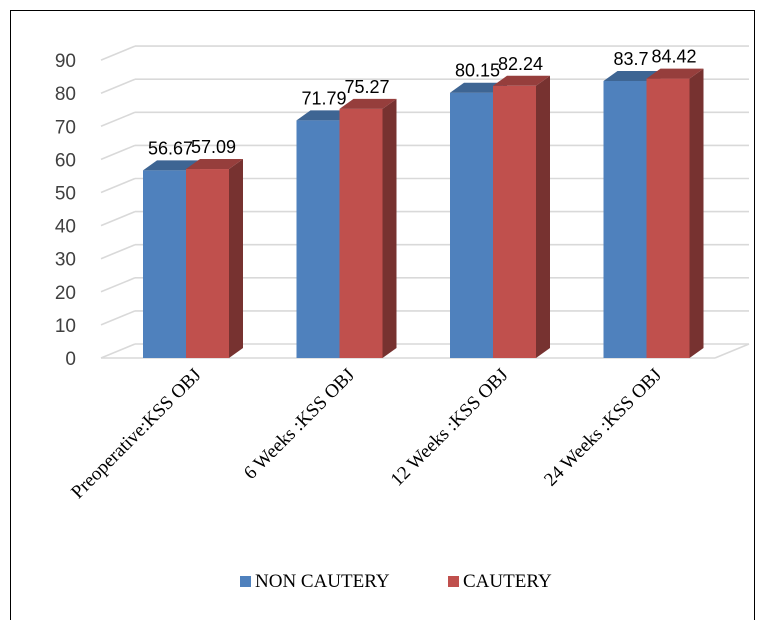  Describe the element at coordinates (65, 326) in the screenshot. I see `y-tick-label: 10` at that location.